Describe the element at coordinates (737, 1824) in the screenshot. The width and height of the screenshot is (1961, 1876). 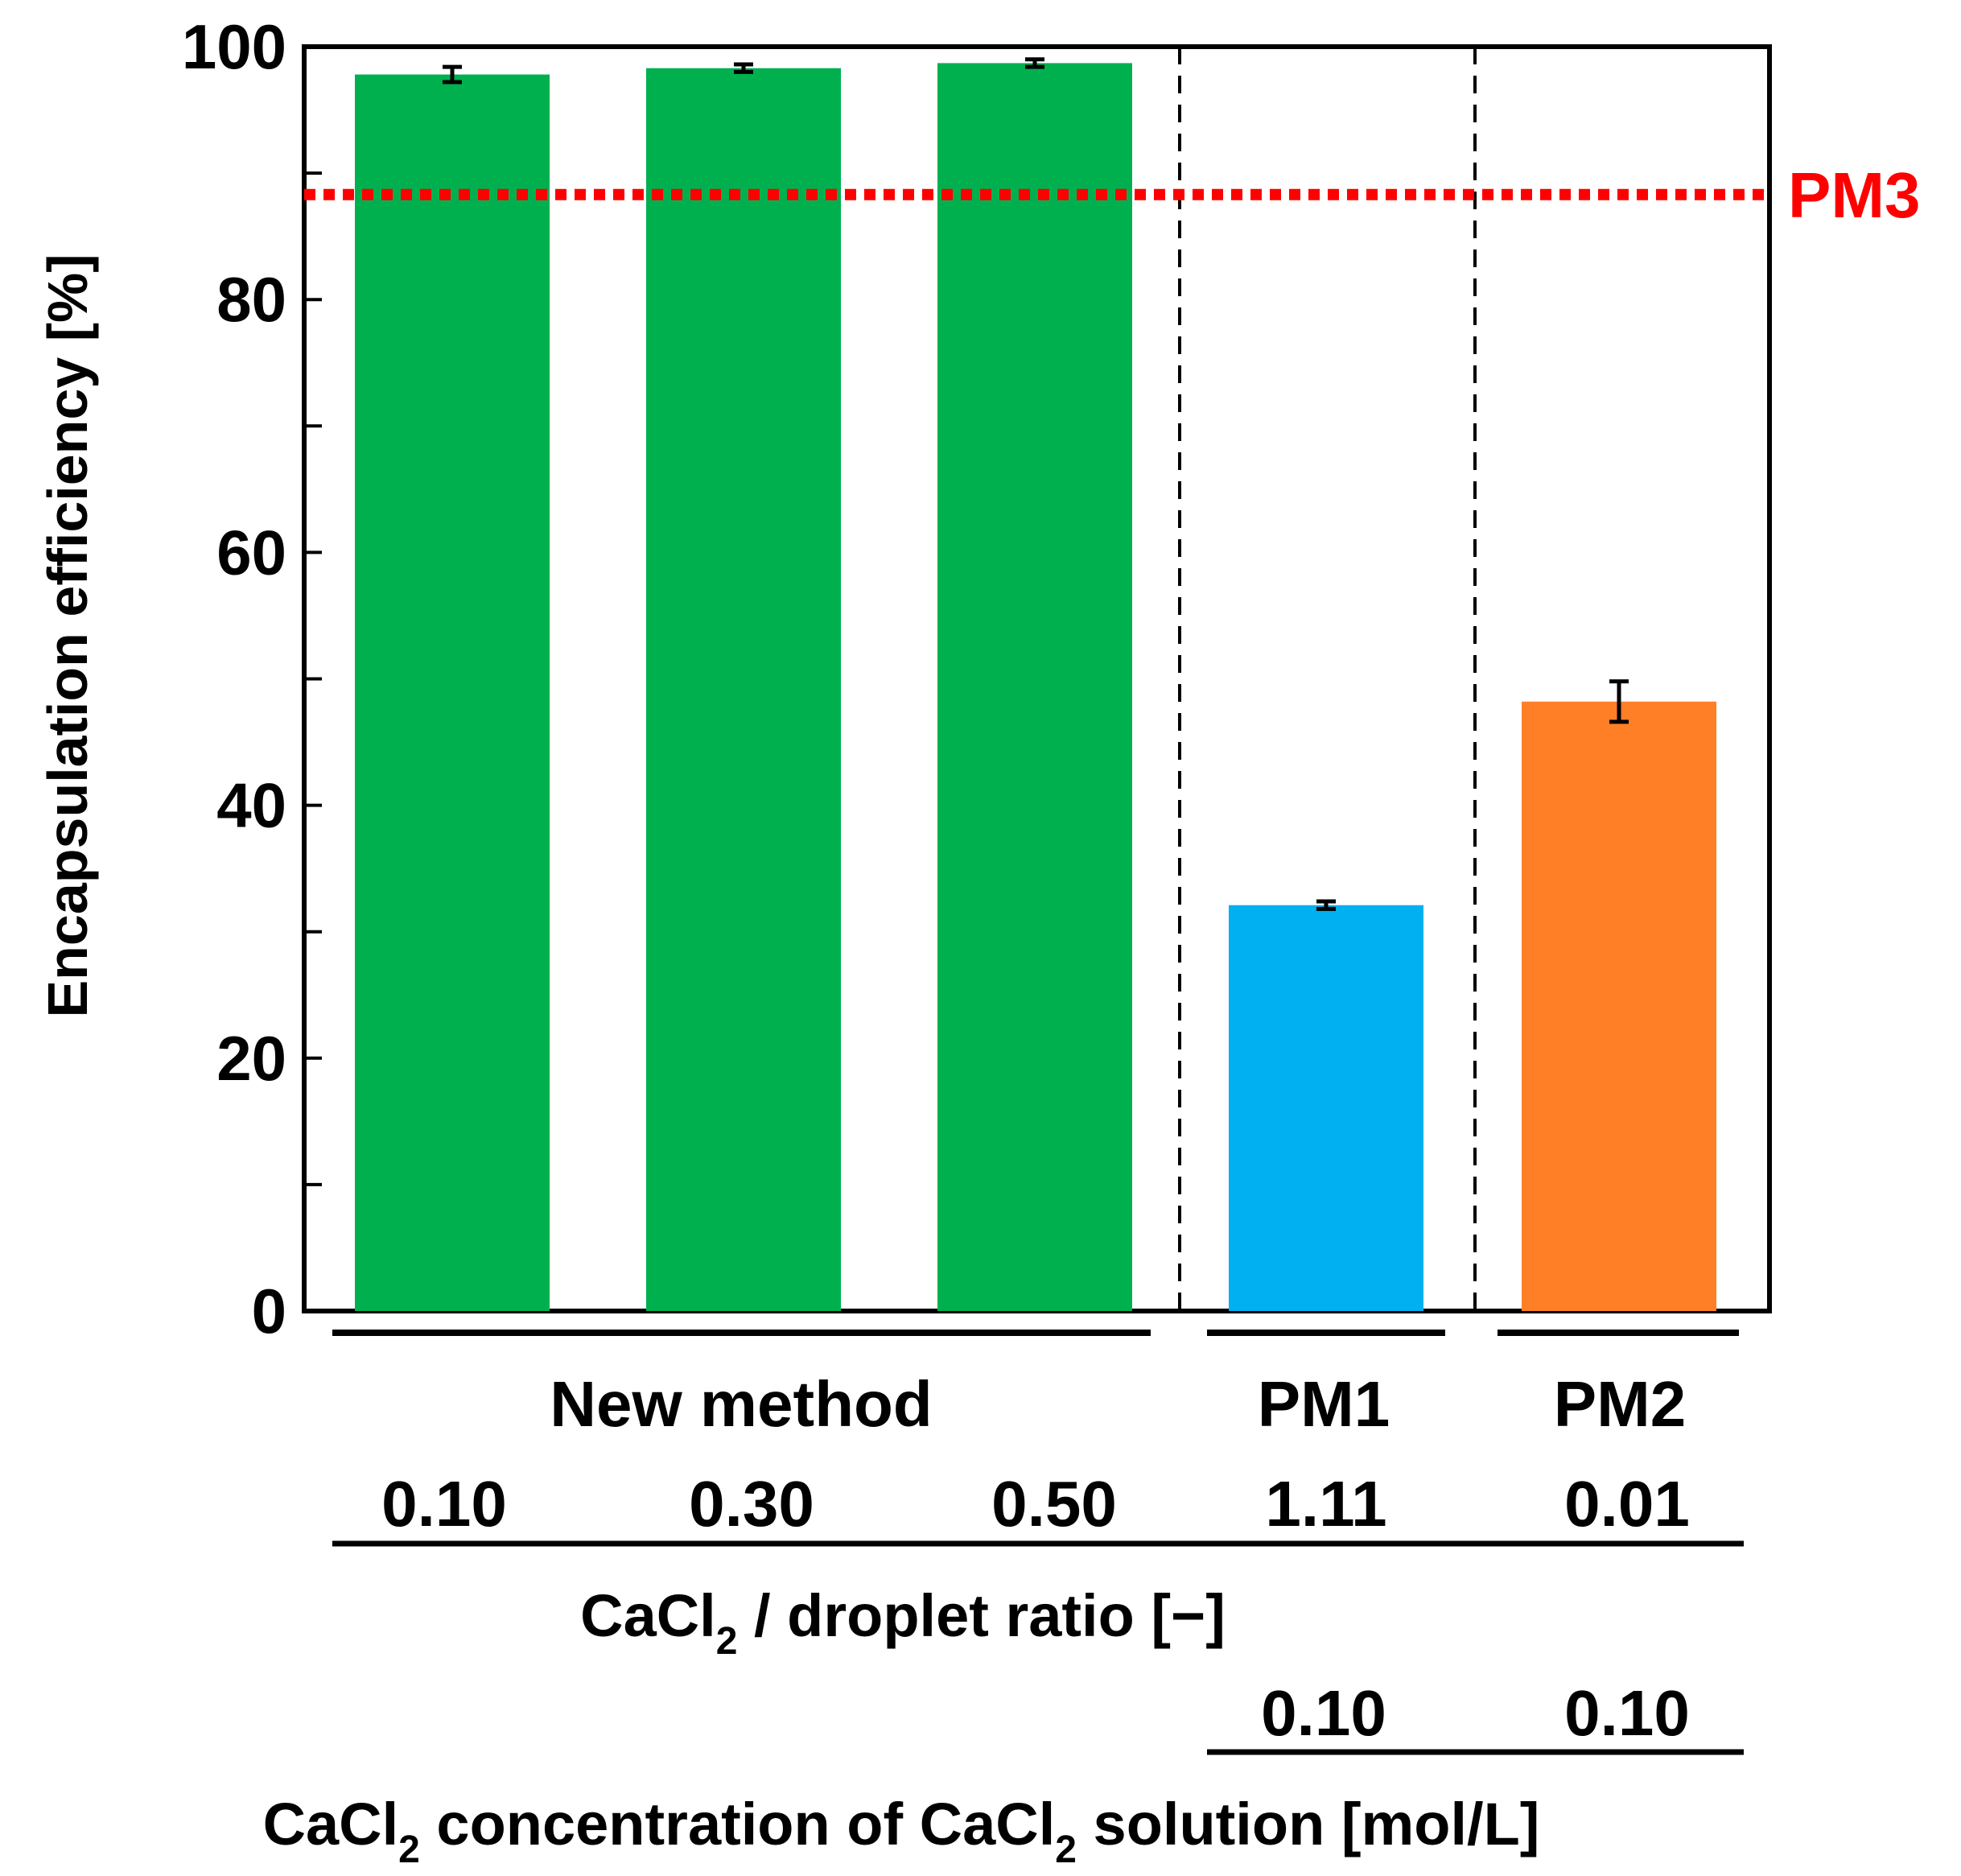
I see `conc-label-p2: concentration of CaCl` at that location.